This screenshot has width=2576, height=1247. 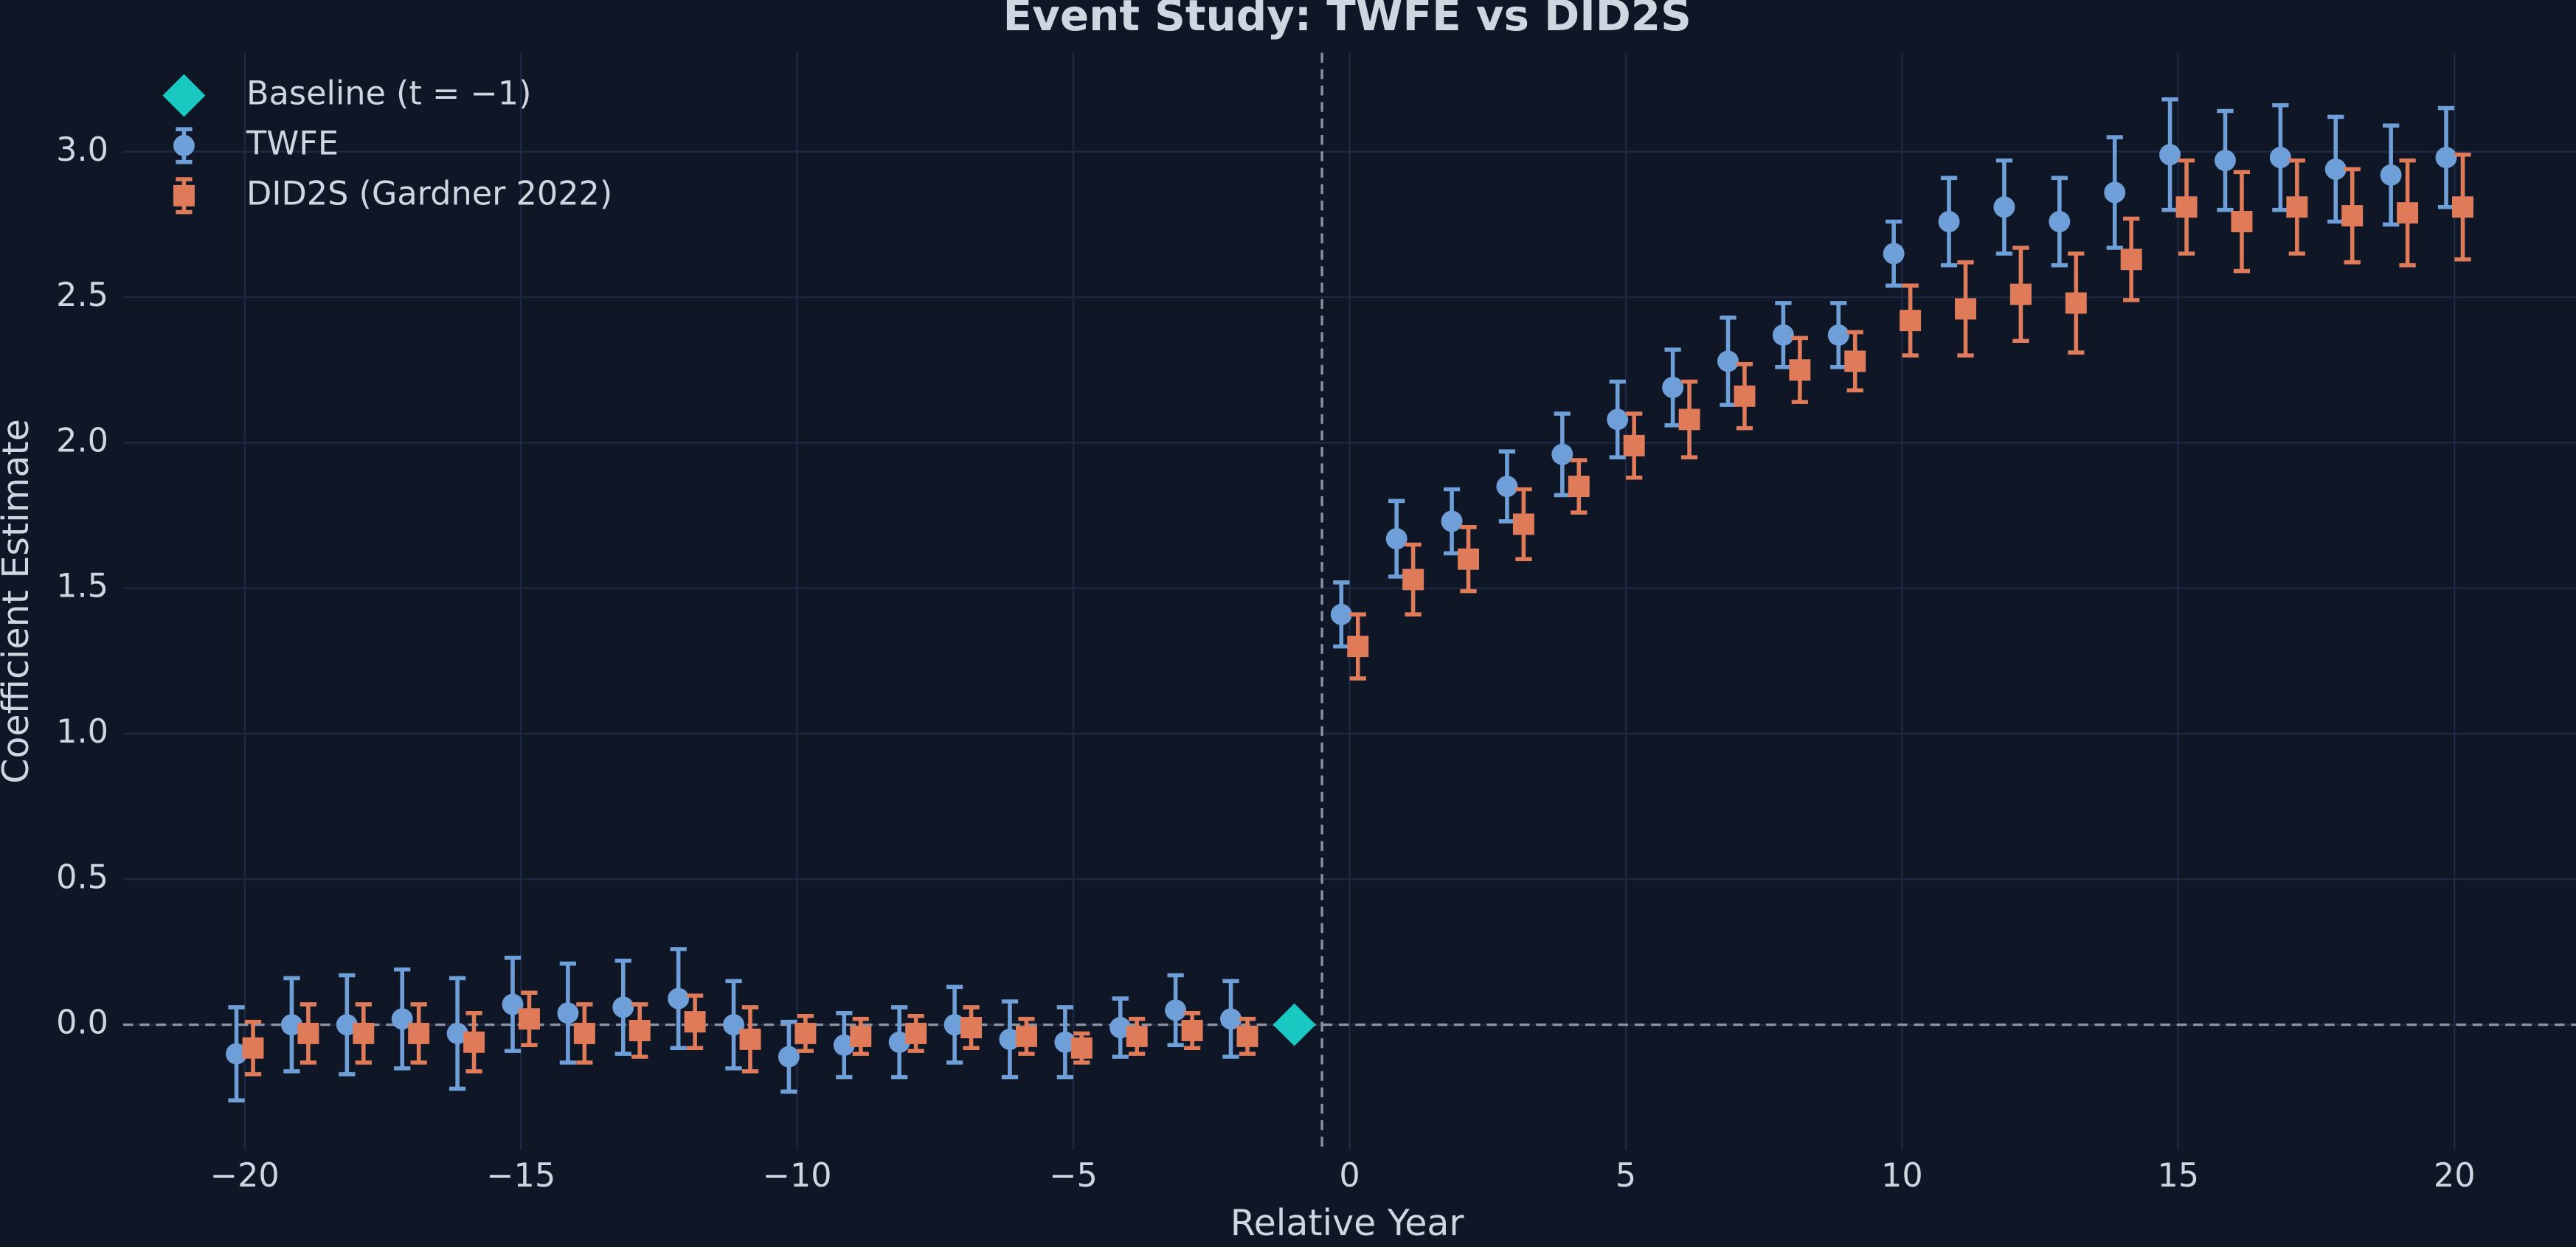 I want to click on x-tick-label: 5, so click(x=1626, y=1175).